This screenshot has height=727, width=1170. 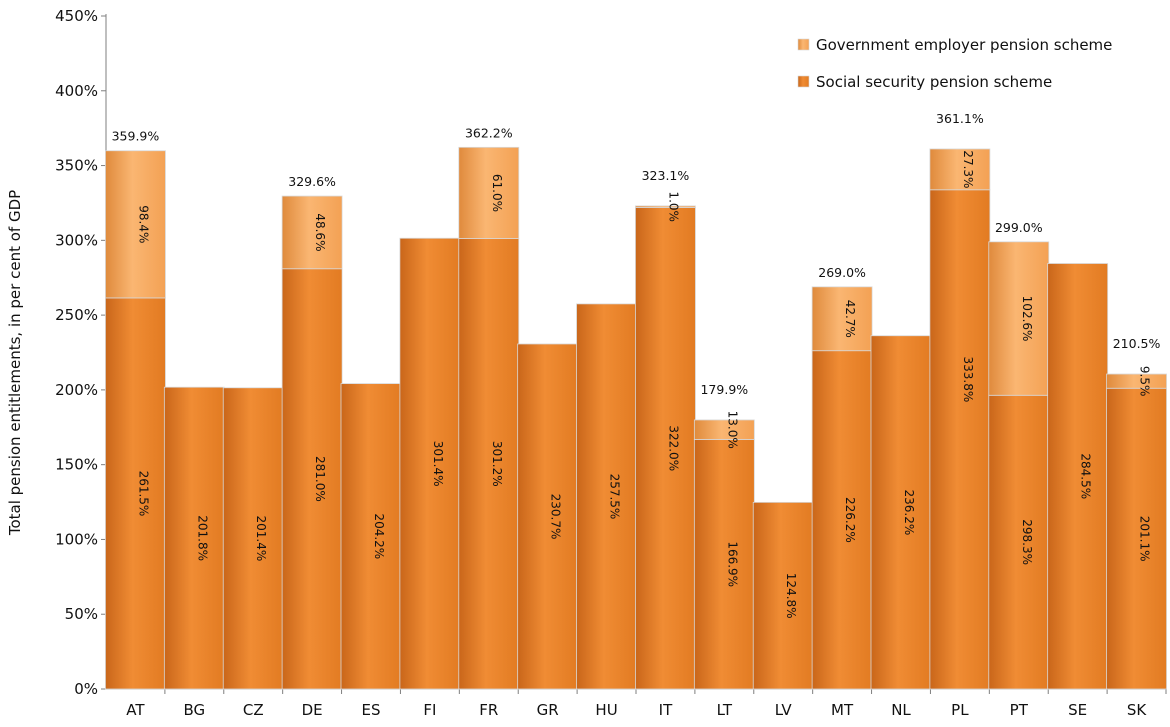 I want to click on x-category-label: FR, so click(x=488, y=710).